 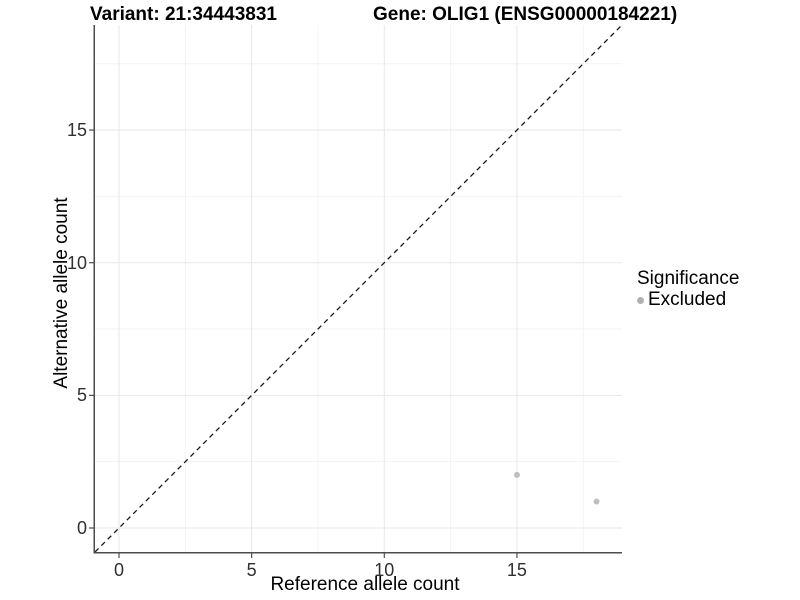 I want to click on x-axis-title: Reference allele count, so click(x=365, y=584).